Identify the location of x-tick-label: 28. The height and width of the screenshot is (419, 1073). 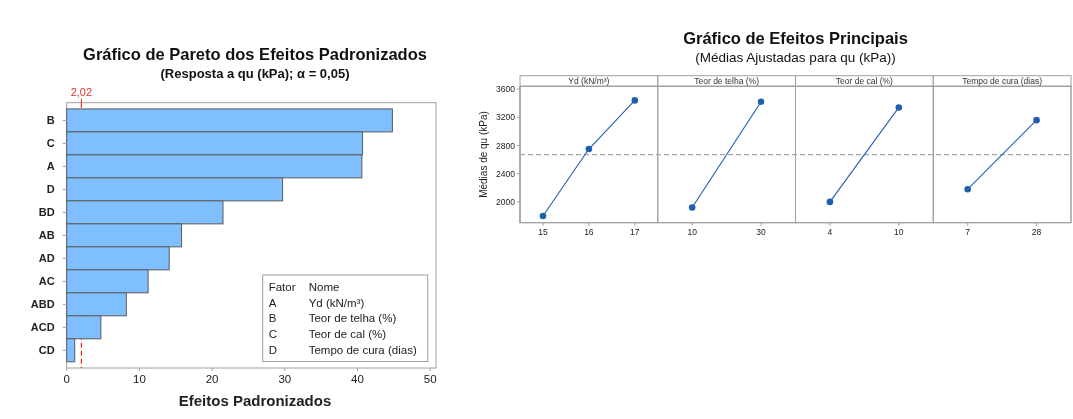
(1036, 231).